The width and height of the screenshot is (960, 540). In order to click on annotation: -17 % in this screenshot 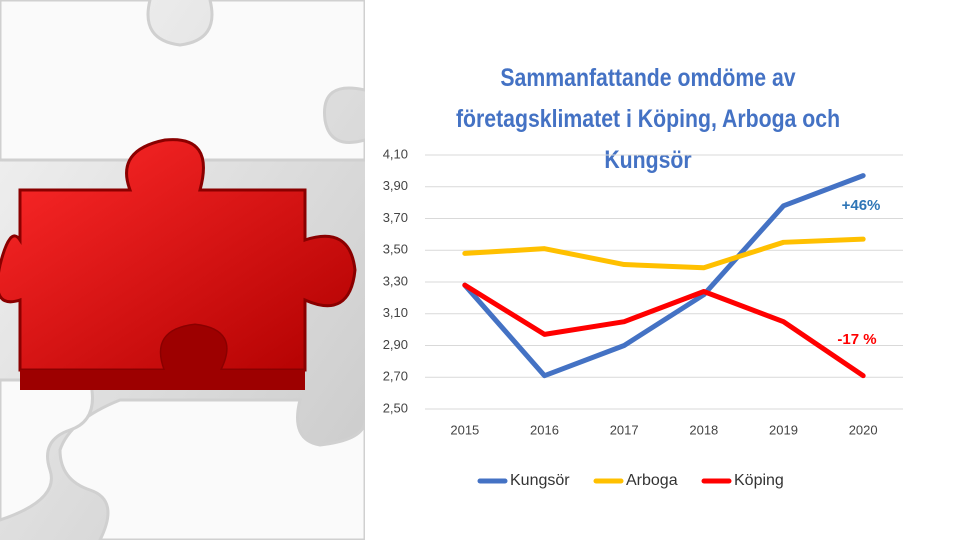, I will do `click(856, 339)`.